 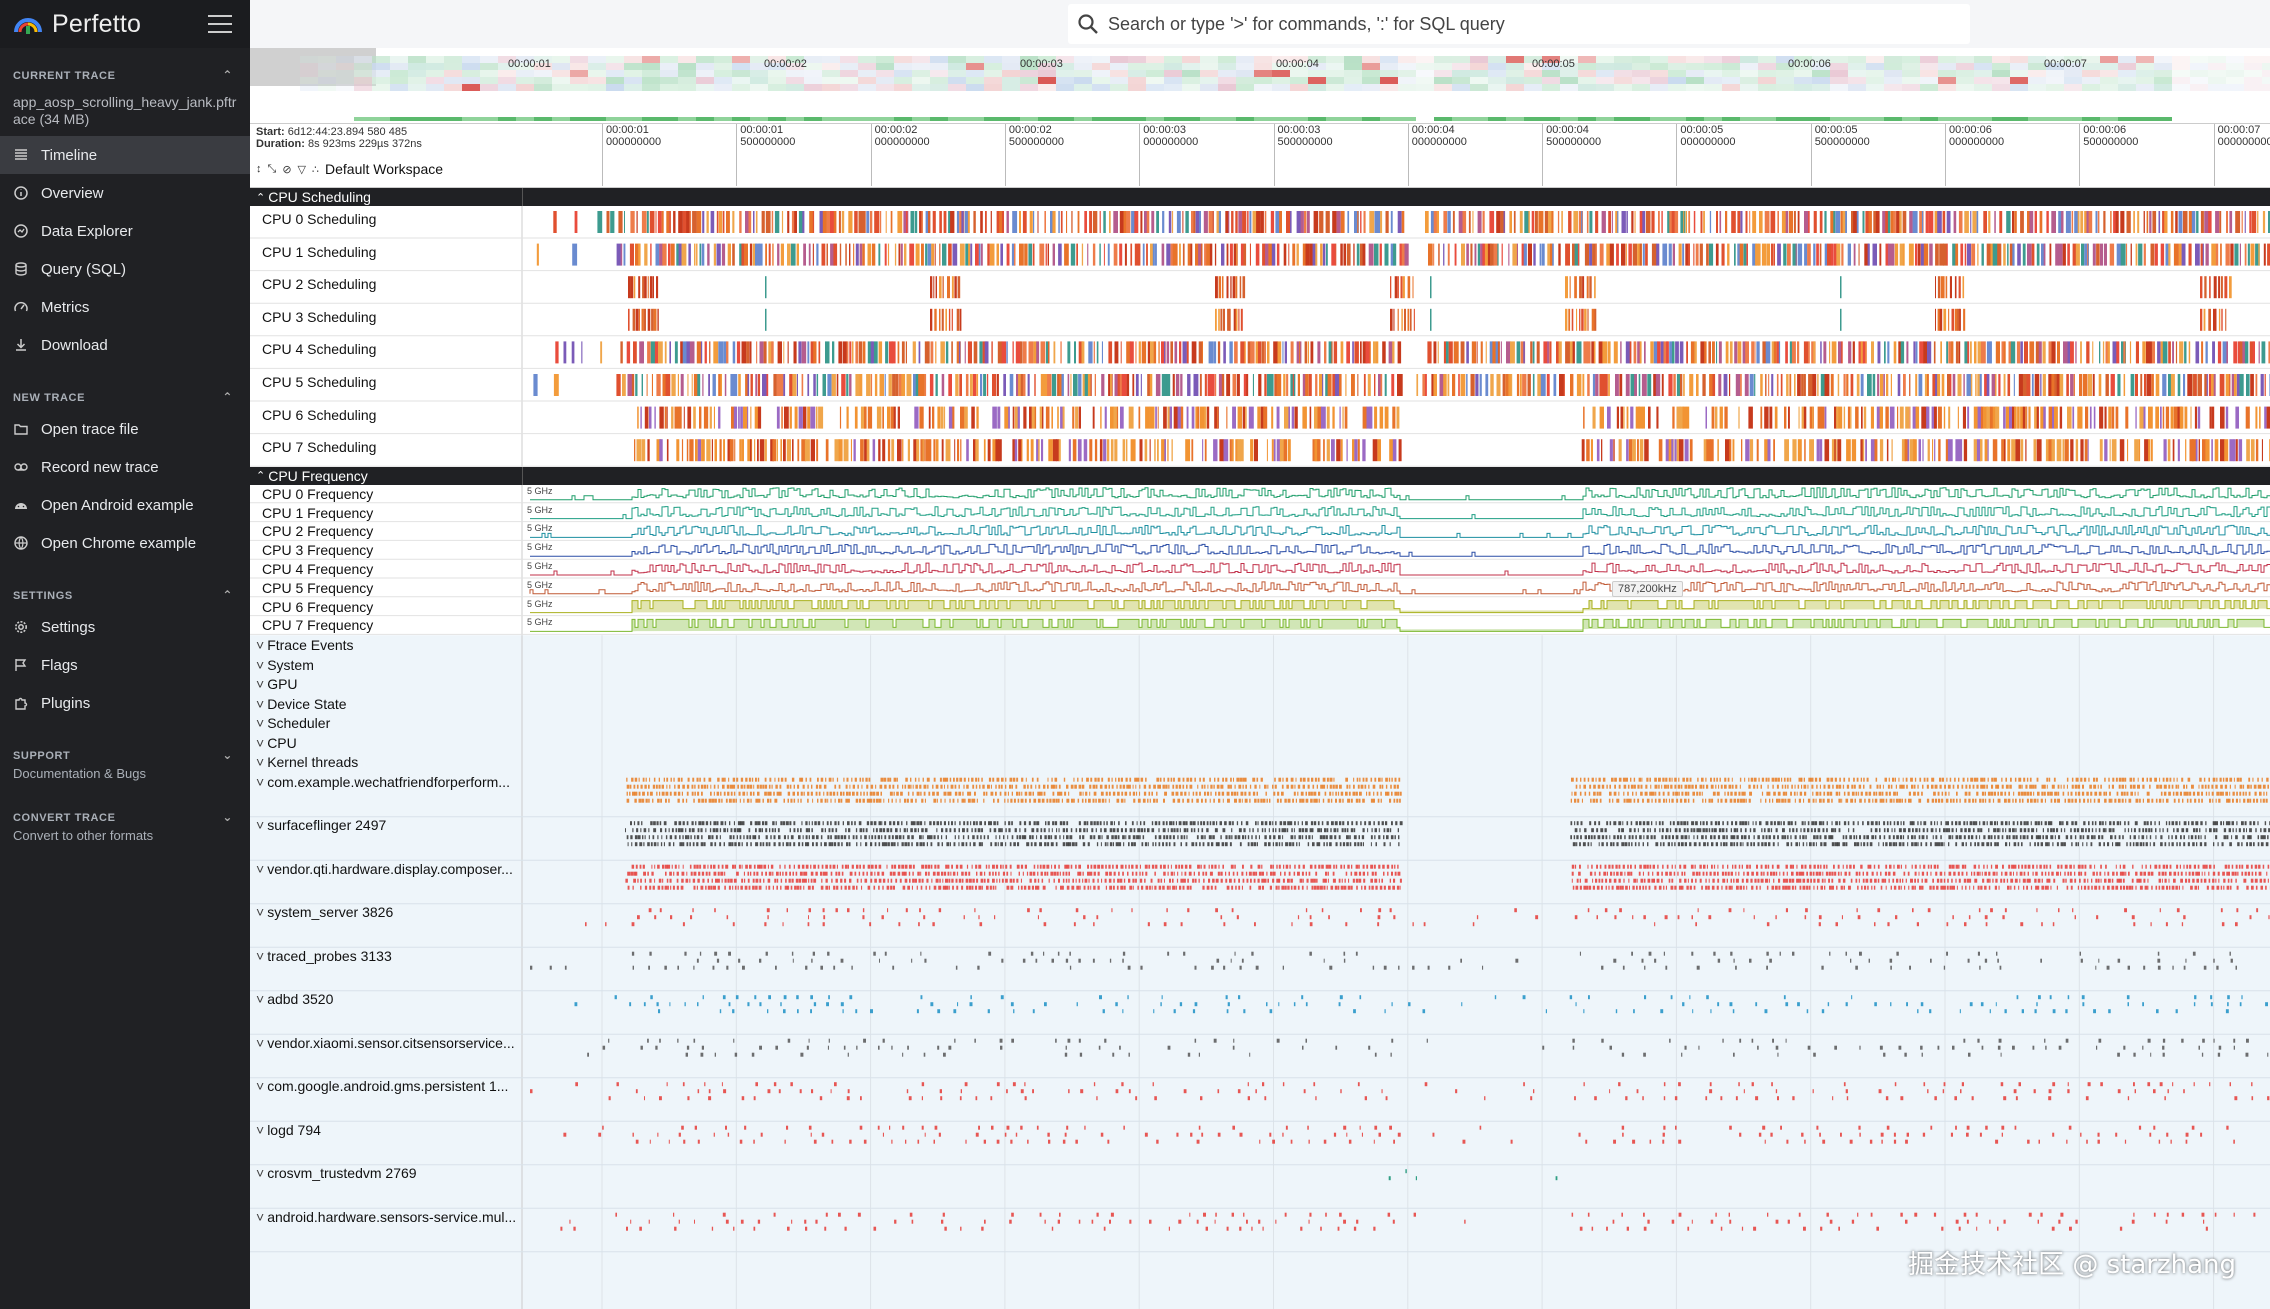 I want to click on sidebar-item-data-explorer: Data Explorer, so click(x=125, y=231).